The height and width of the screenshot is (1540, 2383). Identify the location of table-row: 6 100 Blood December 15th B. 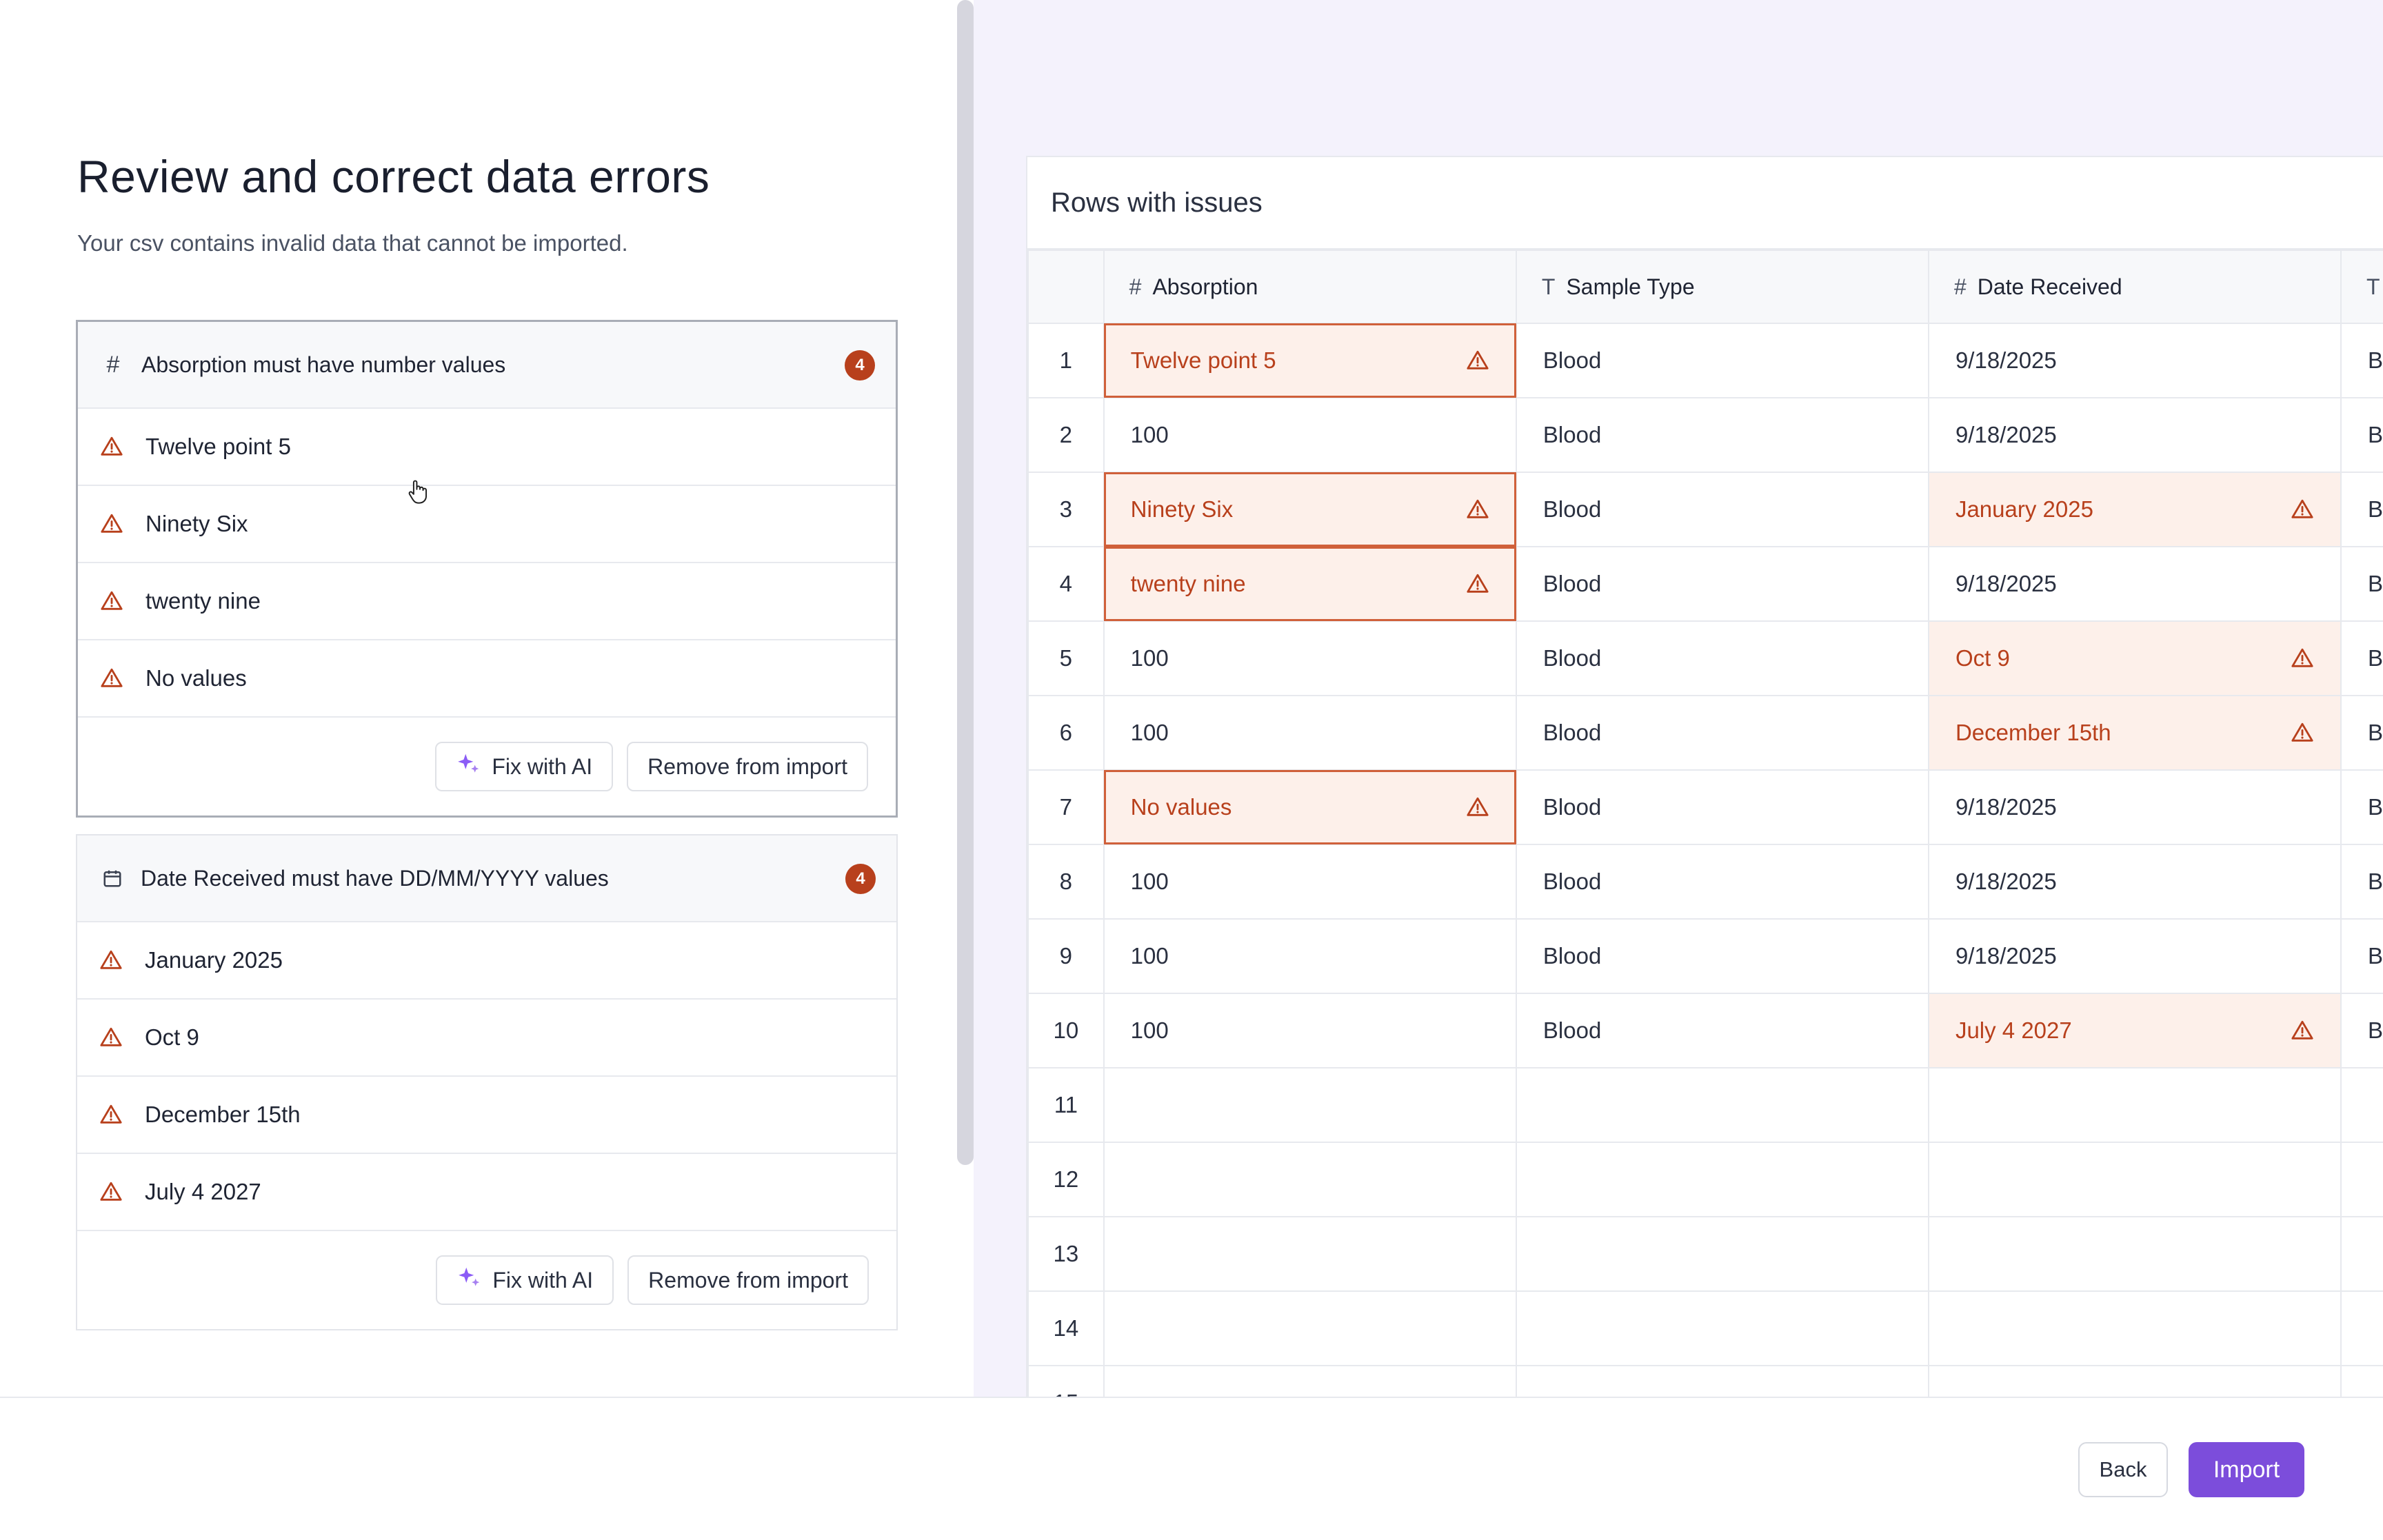
(1705, 733).